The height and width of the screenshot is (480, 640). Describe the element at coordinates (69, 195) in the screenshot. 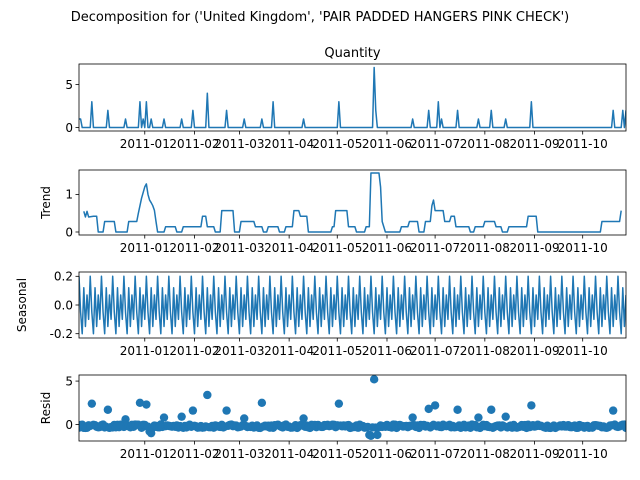

I see `y-tick-label: 1` at that location.